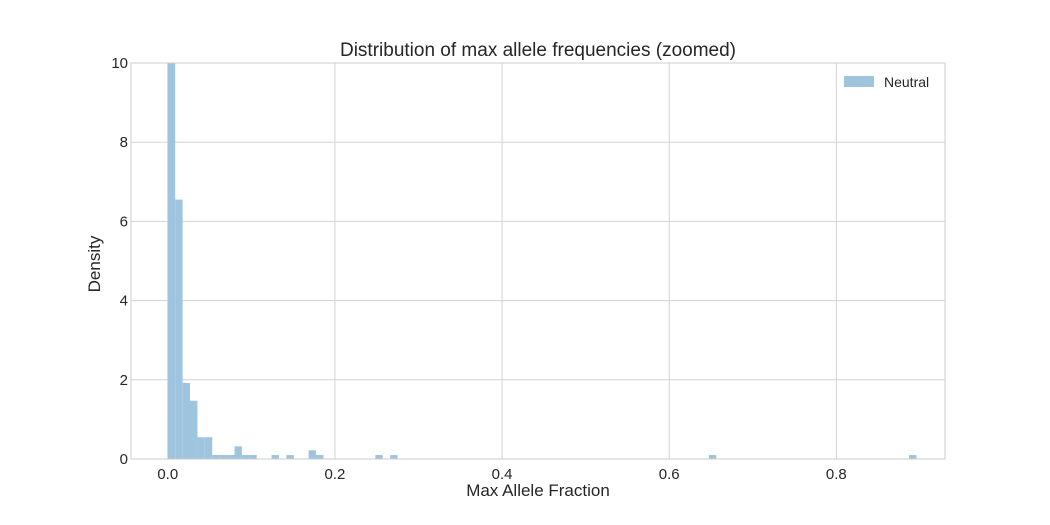 The width and height of the screenshot is (1050, 525). Describe the element at coordinates (167, 474) in the screenshot. I see `x-tick-label: 0.0` at that location.